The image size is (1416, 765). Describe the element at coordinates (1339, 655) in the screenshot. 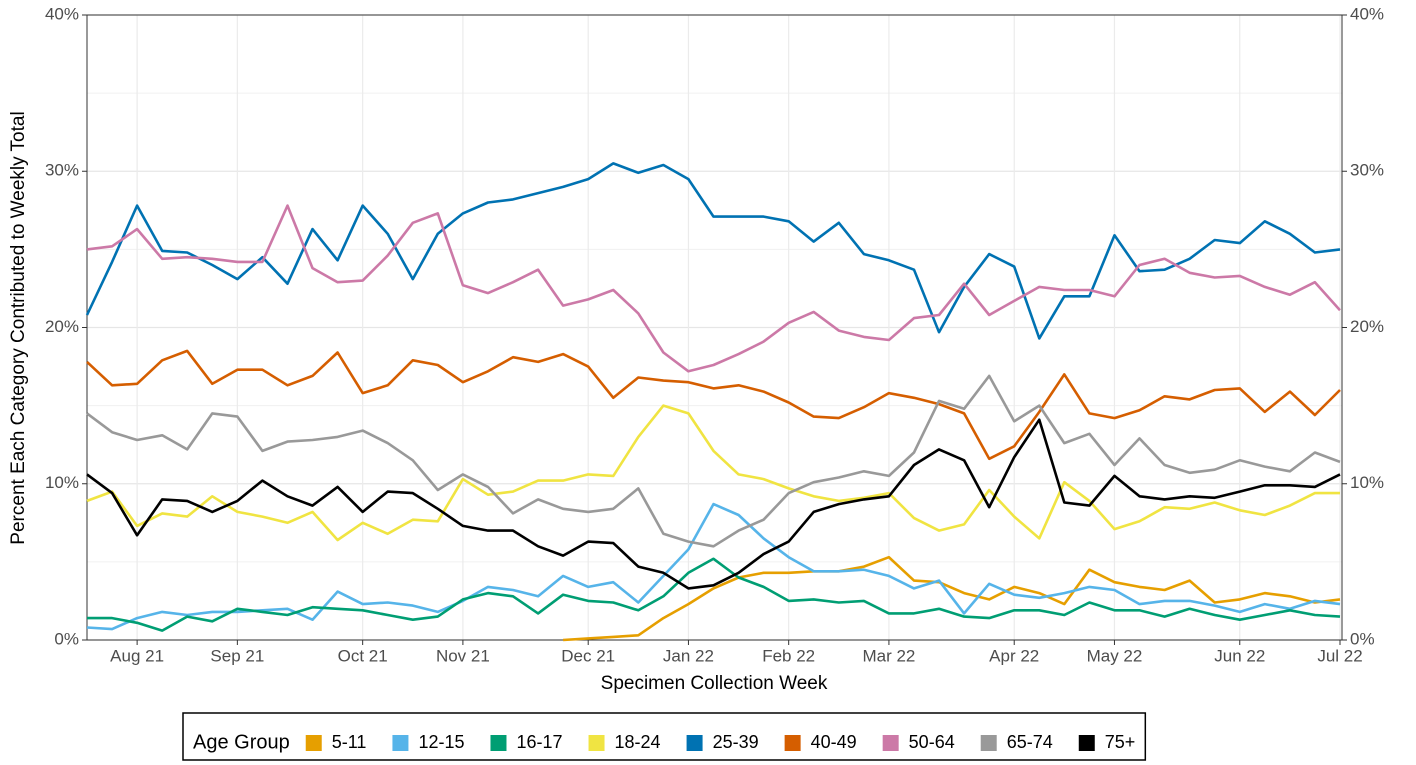

I see `x-tick-label: Jul 22` at that location.